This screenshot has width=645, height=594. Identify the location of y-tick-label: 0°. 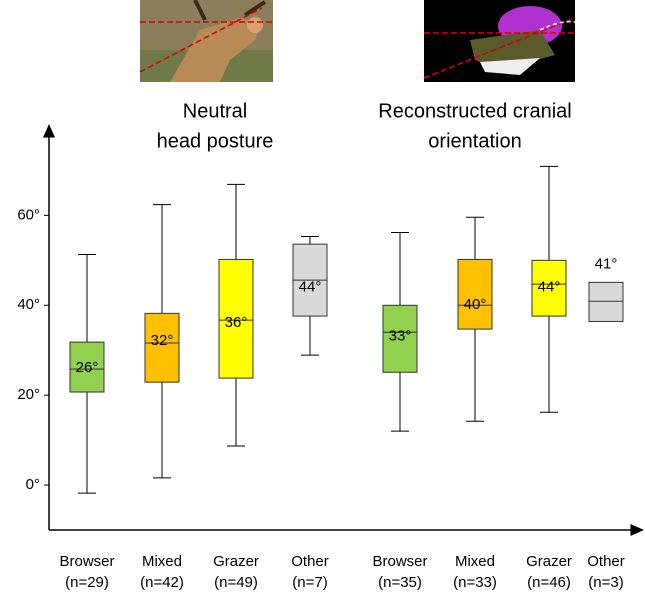
(33, 484).